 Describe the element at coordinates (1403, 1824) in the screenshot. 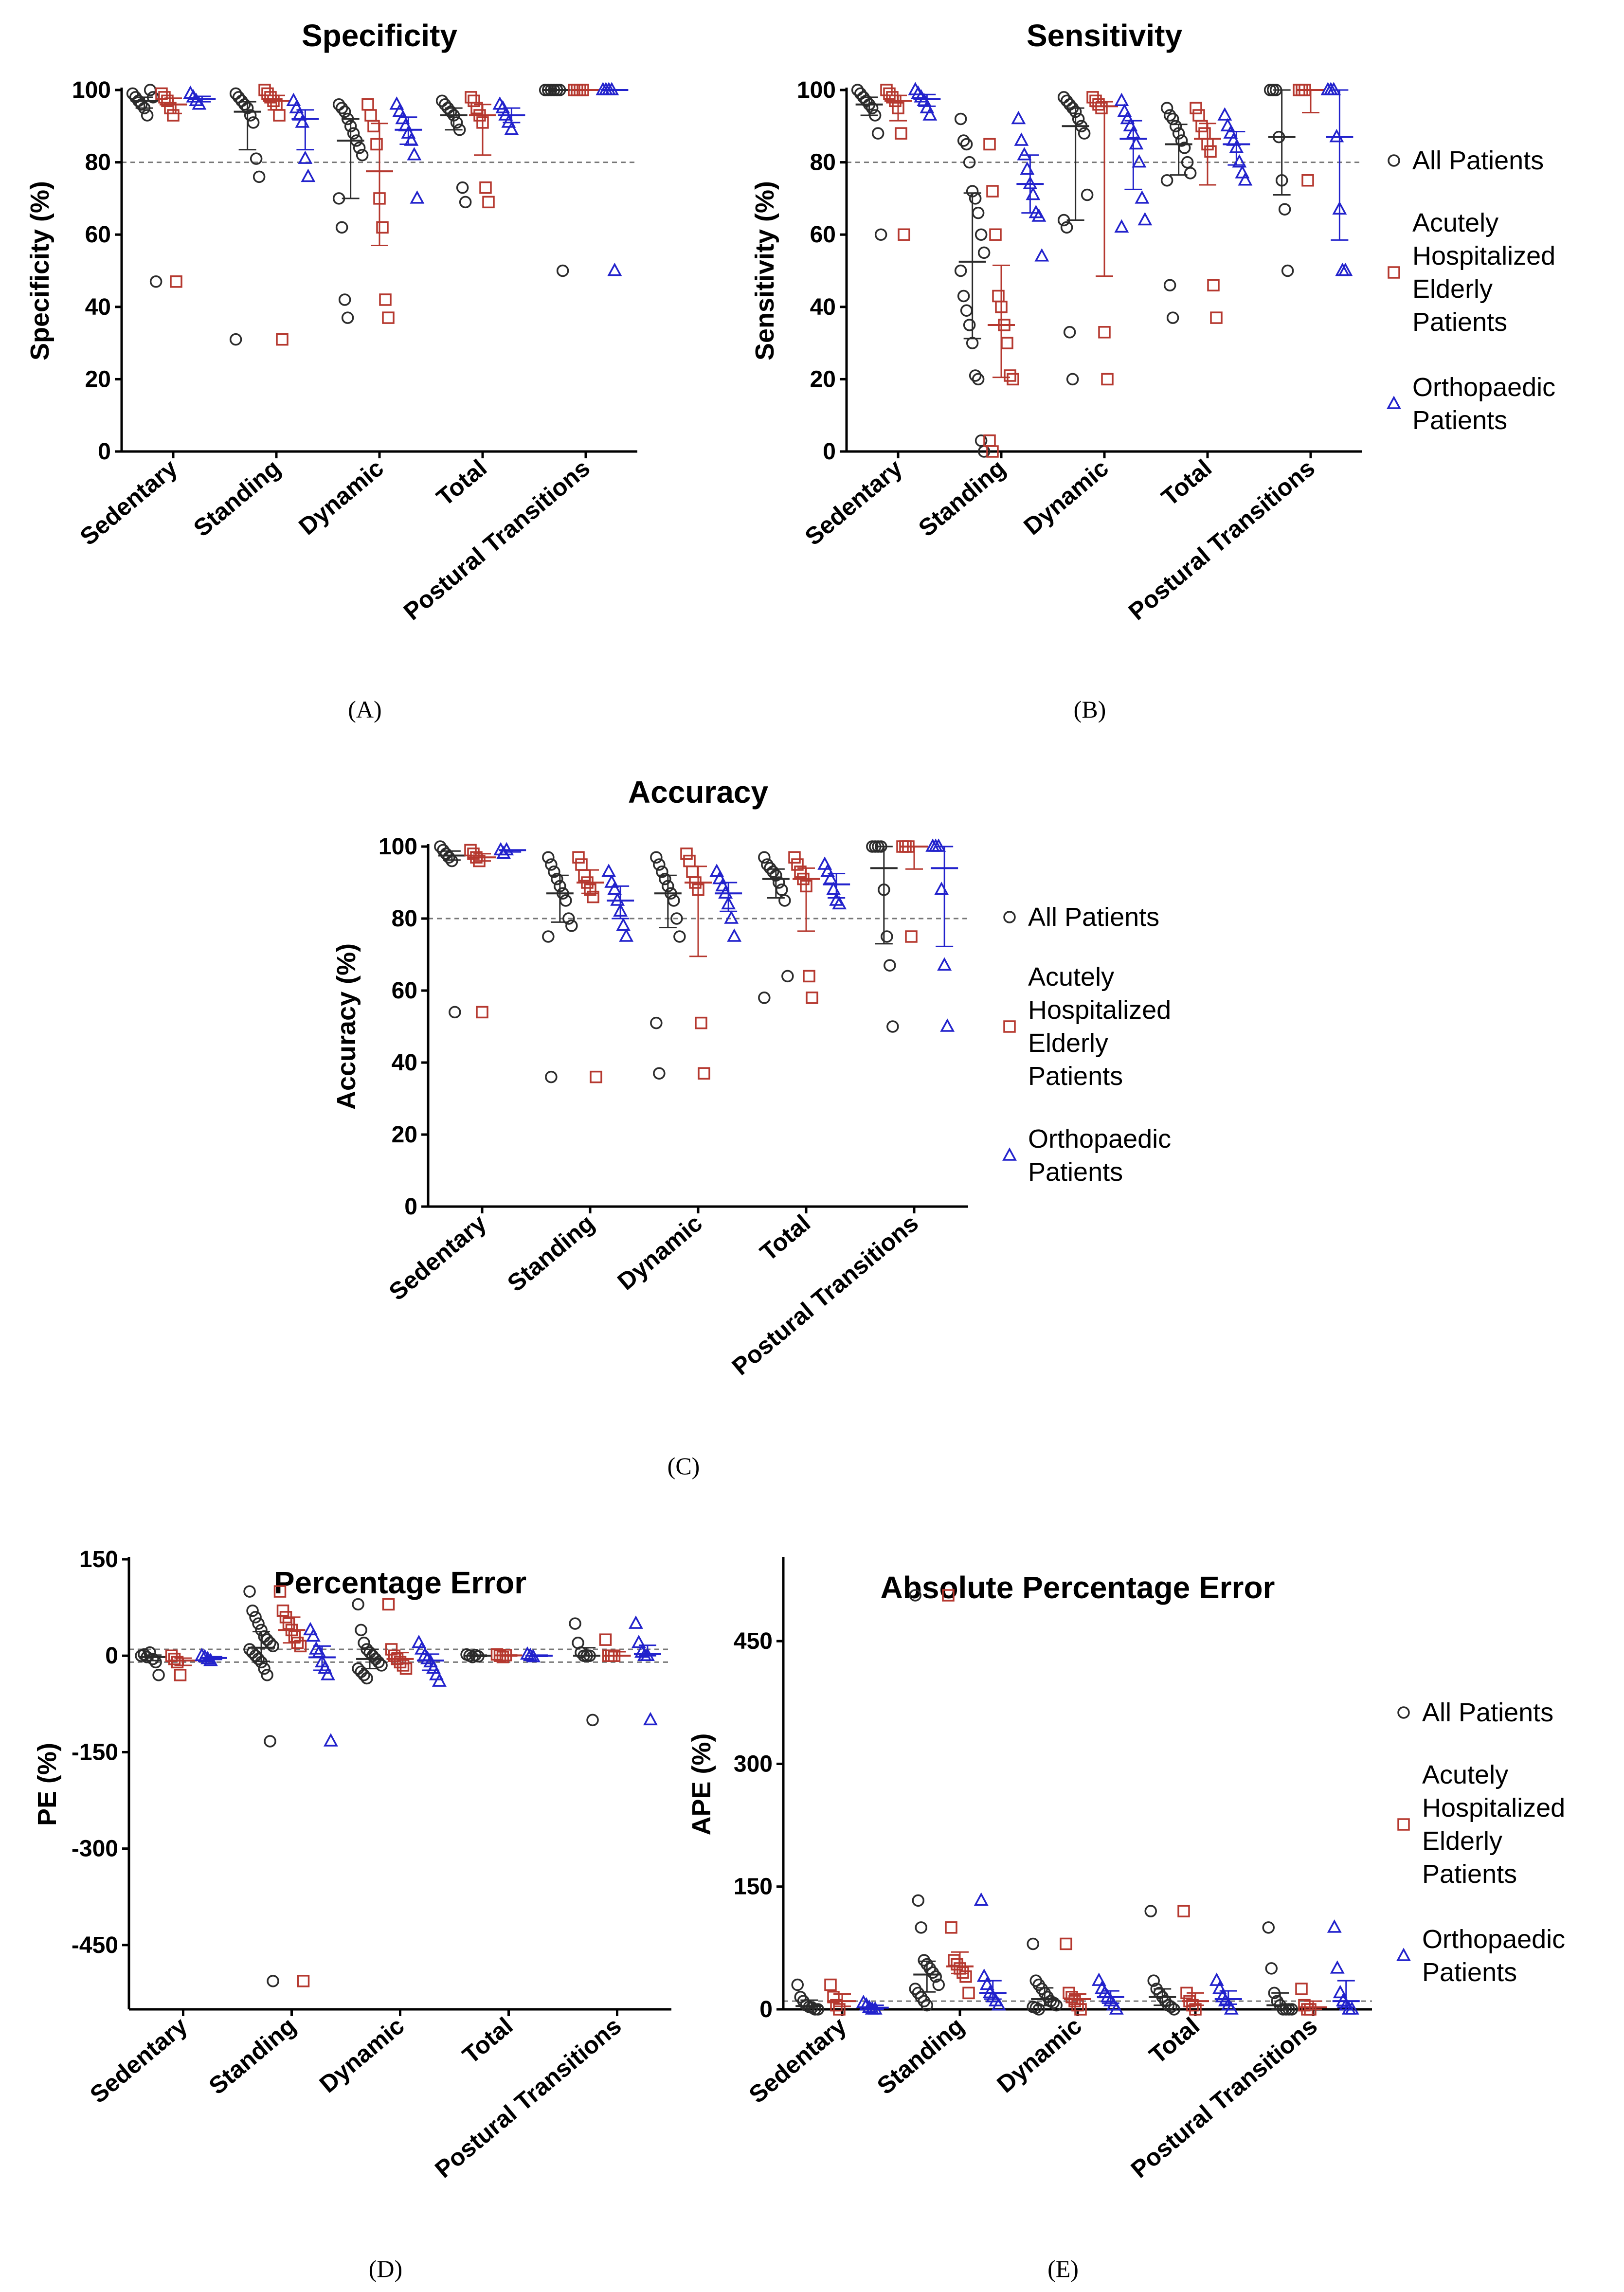

I see `legend-marker-elderly` at that location.